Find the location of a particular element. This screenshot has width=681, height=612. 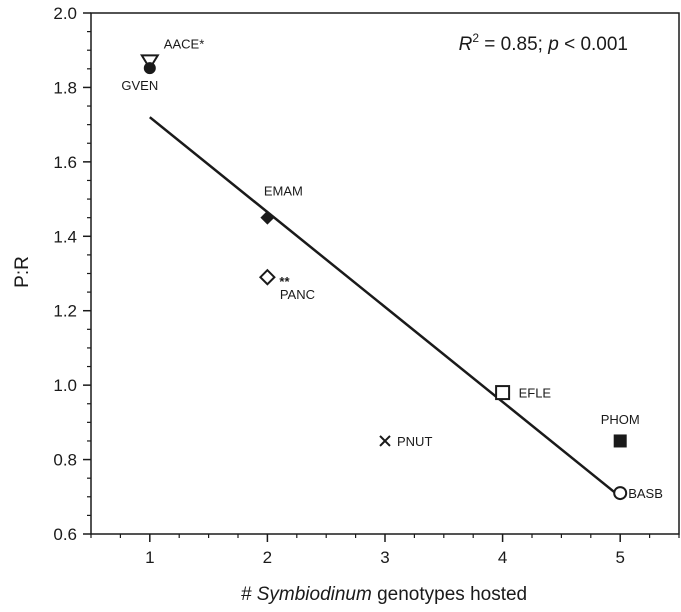

x-tick-label: 1 is located at coordinates (149, 557).